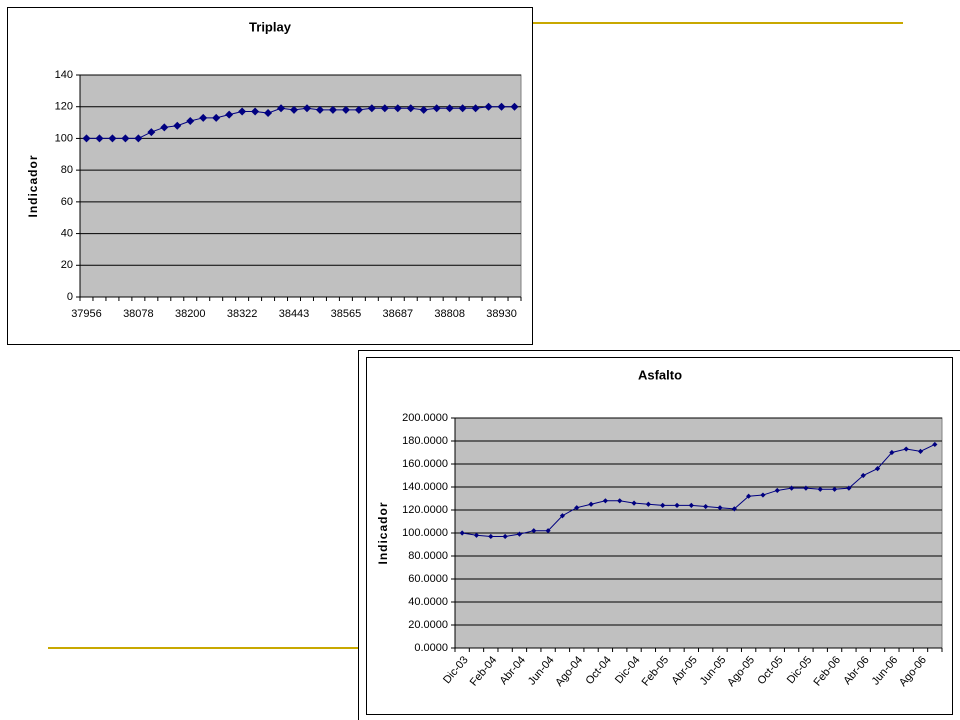  I want to click on y-tick-label: 180.0000, so click(425, 441).